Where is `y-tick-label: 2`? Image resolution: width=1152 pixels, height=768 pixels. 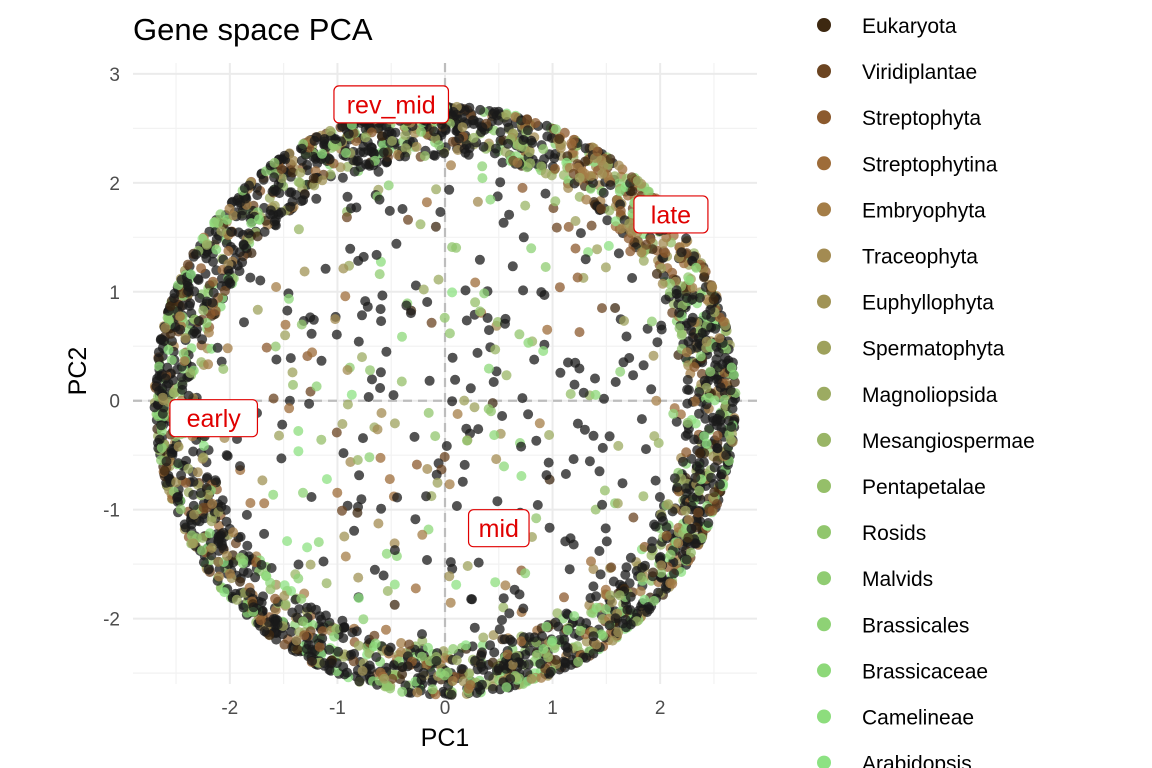 y-tick-label: 2 is located at coordinates (114, 184).